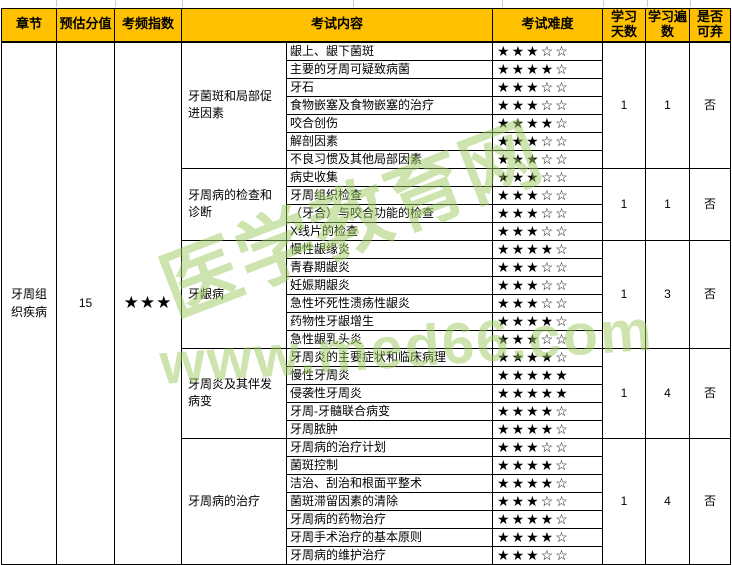  I want to click on table-row: 咬合创伤 ★★★★☆, so click(366, 123).